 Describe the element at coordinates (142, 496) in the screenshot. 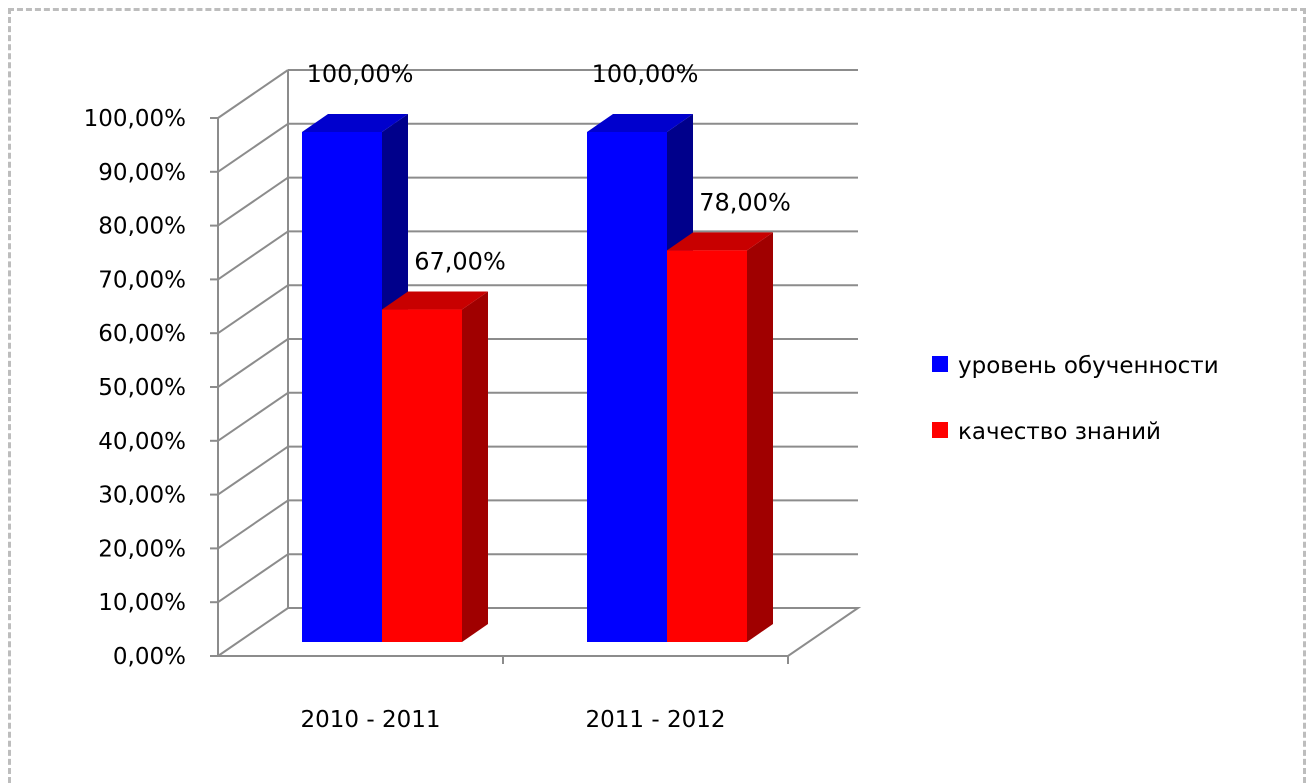

I see `y-tick-label: 30,00%` at that location.